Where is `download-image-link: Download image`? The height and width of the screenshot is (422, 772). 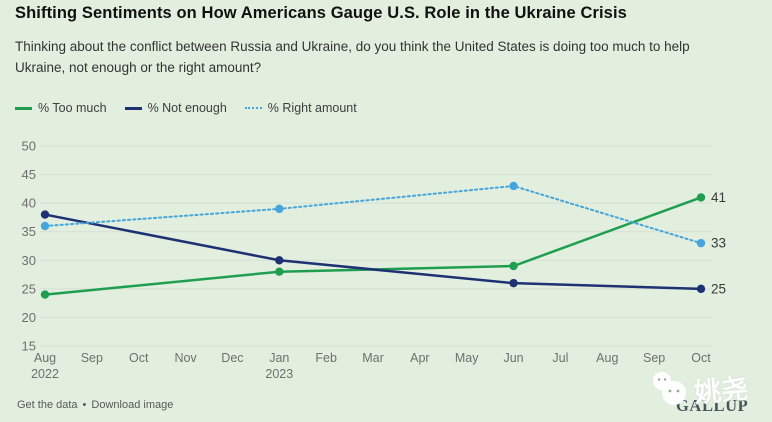
download-image-link: Download image is located at coordinates (132, 405).